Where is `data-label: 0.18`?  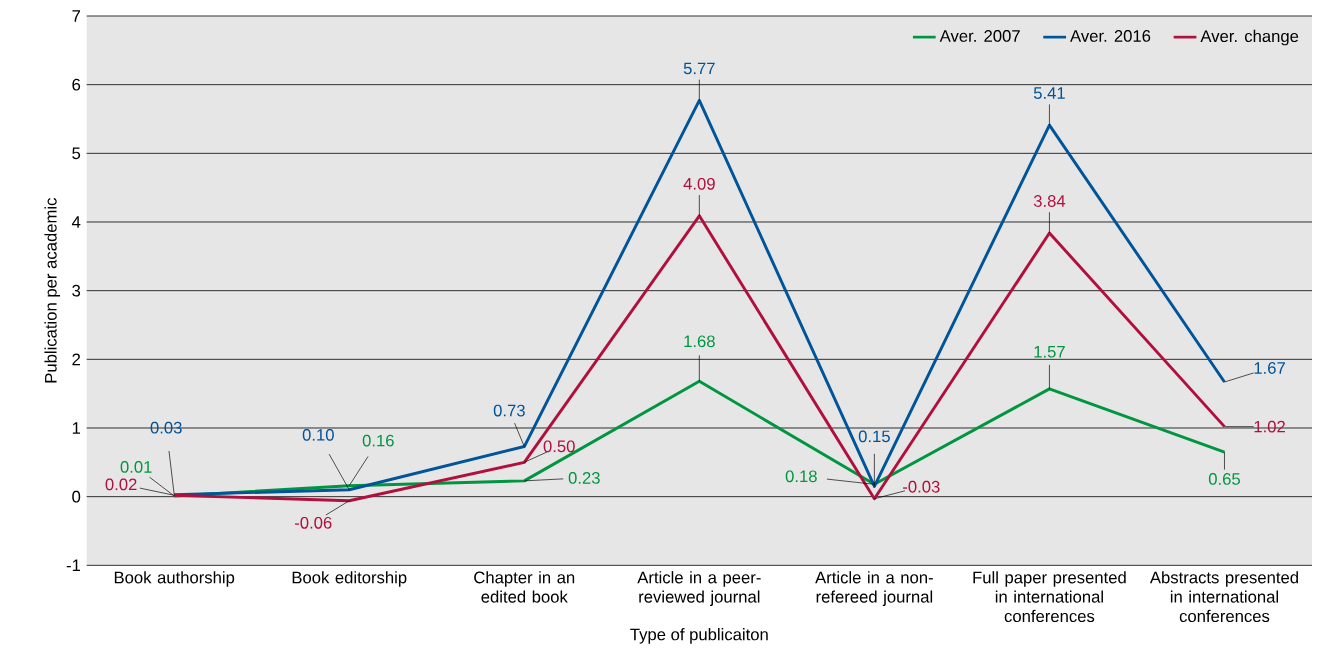 data-label: 0.18 is located at coordinates (801, 476).